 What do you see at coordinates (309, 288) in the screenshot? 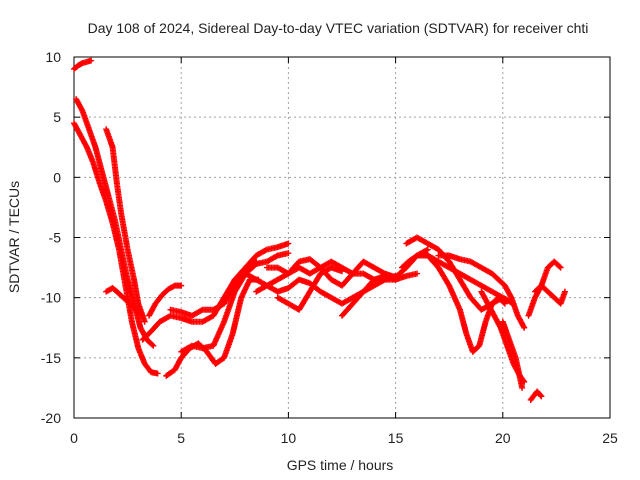
I see `series-s14` at bounding box center [309, 288].